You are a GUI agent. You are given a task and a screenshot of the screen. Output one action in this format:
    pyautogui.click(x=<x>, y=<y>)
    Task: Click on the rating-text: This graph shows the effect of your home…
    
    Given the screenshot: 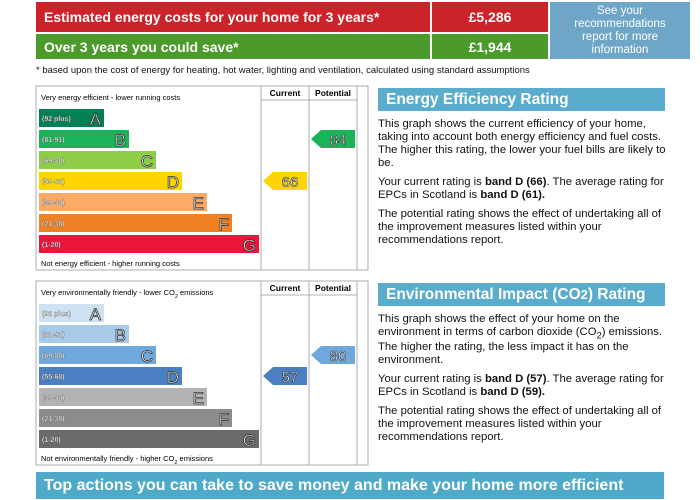 What is the action you would take?
    pyautogui.click(x=523, y=381)
    